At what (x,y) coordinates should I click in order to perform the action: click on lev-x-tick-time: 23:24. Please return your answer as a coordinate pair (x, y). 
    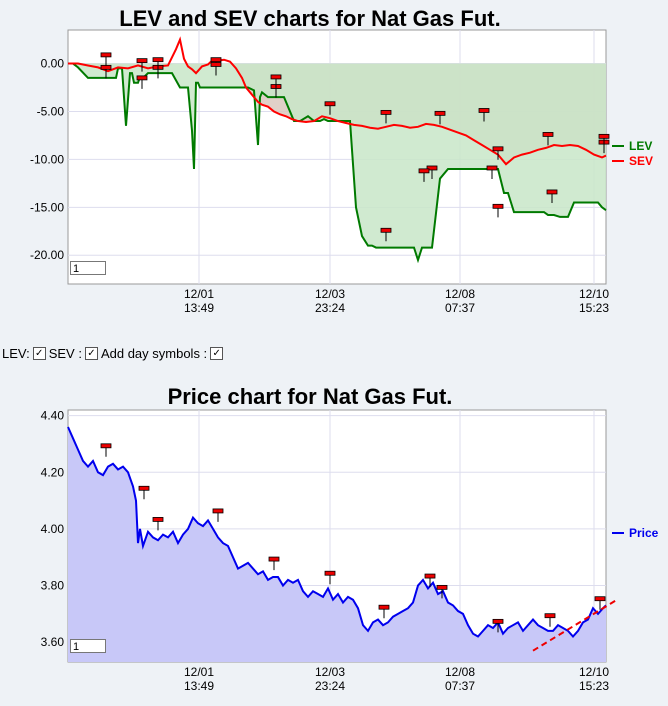
    Looking at the image, I should click on (330, 308).